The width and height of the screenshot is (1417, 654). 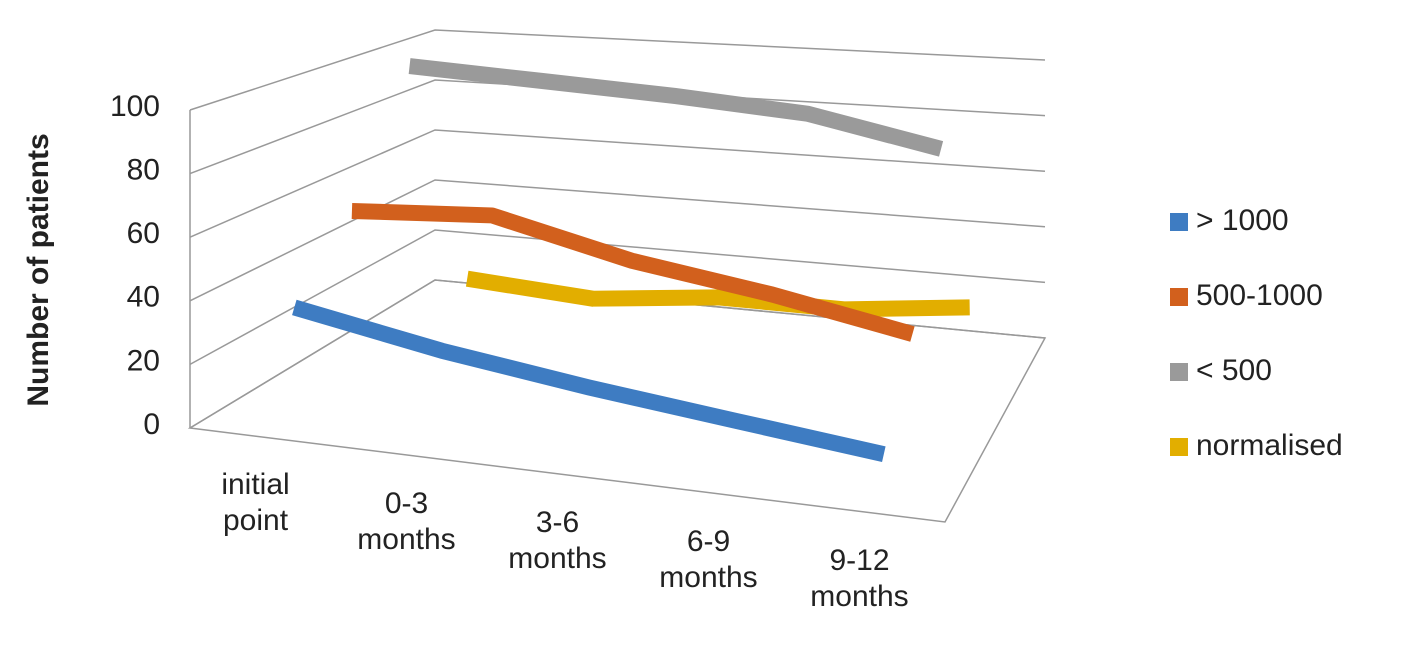 What do you see at coordinates (151, 424) in the screenshot?
I see `y-tick-label: 0` at bounding box center [151, 424].